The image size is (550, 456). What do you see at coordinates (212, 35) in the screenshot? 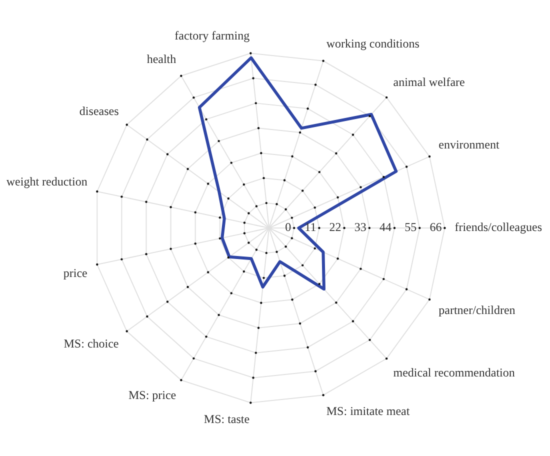
I see `spoke-label: factory farming` at bounding box center [212, 35].